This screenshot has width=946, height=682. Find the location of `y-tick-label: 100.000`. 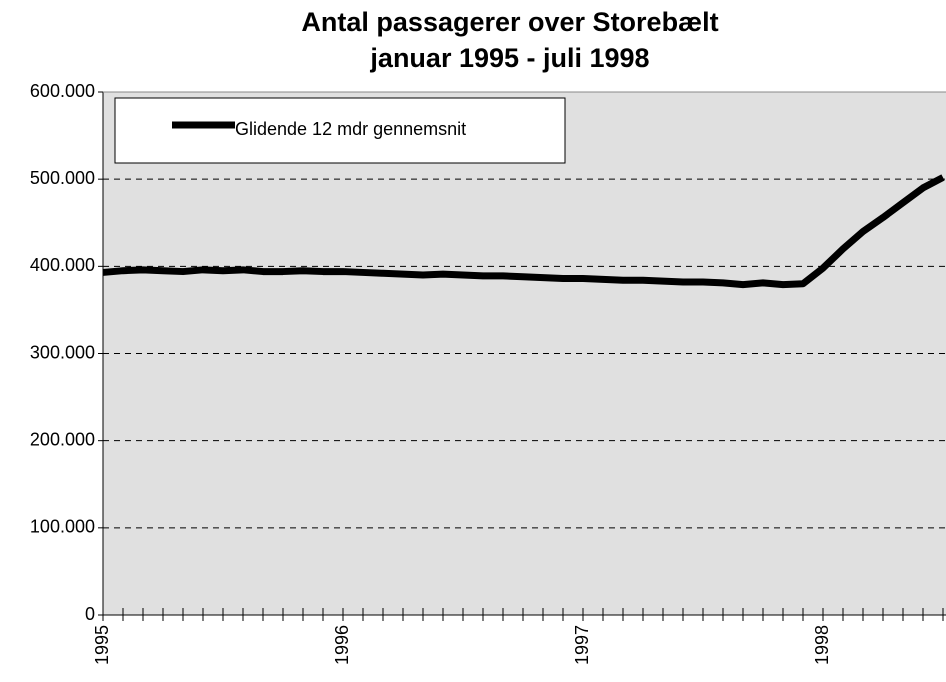

y-tick-label: 100.000 is located at coordinates (62, 527).